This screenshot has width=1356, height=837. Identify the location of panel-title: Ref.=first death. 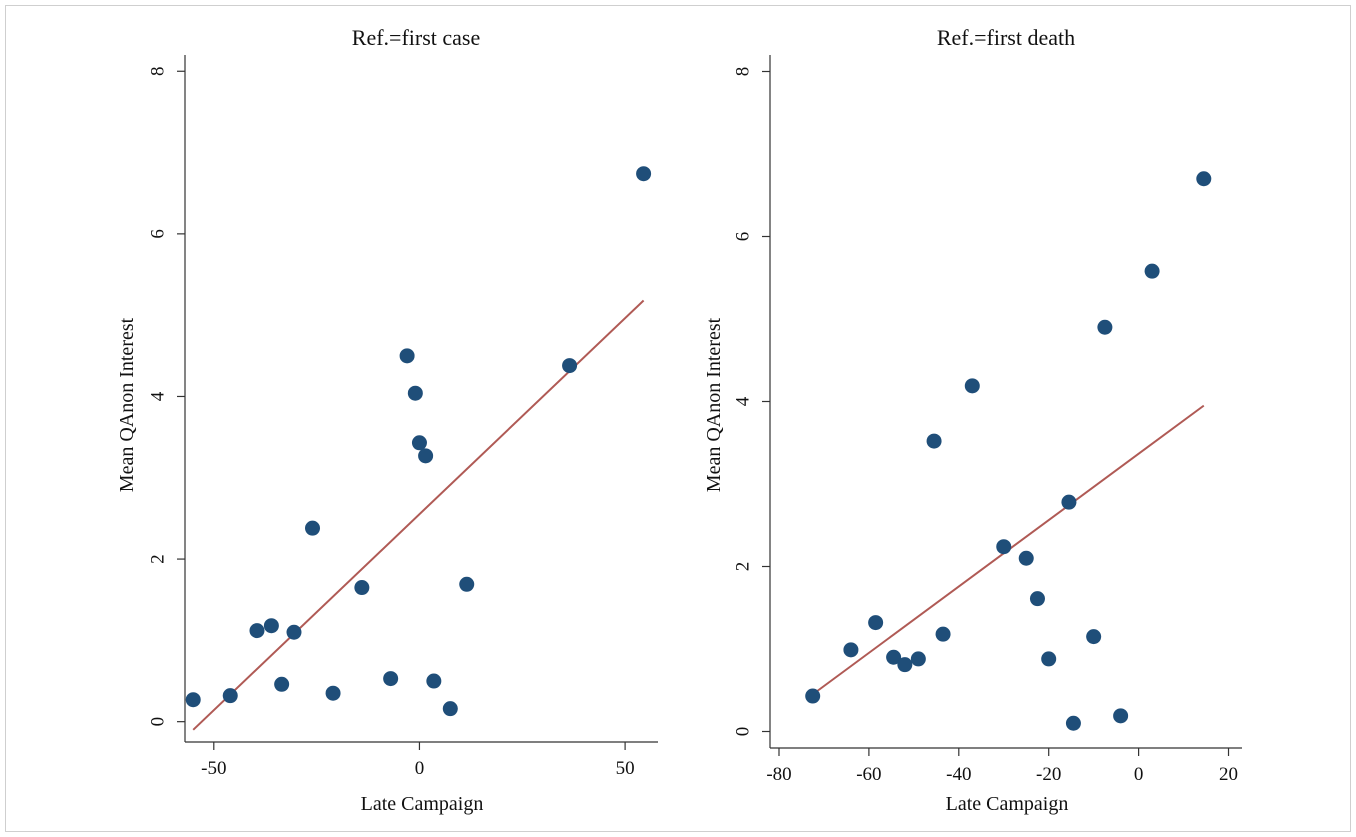
(1006, 37).